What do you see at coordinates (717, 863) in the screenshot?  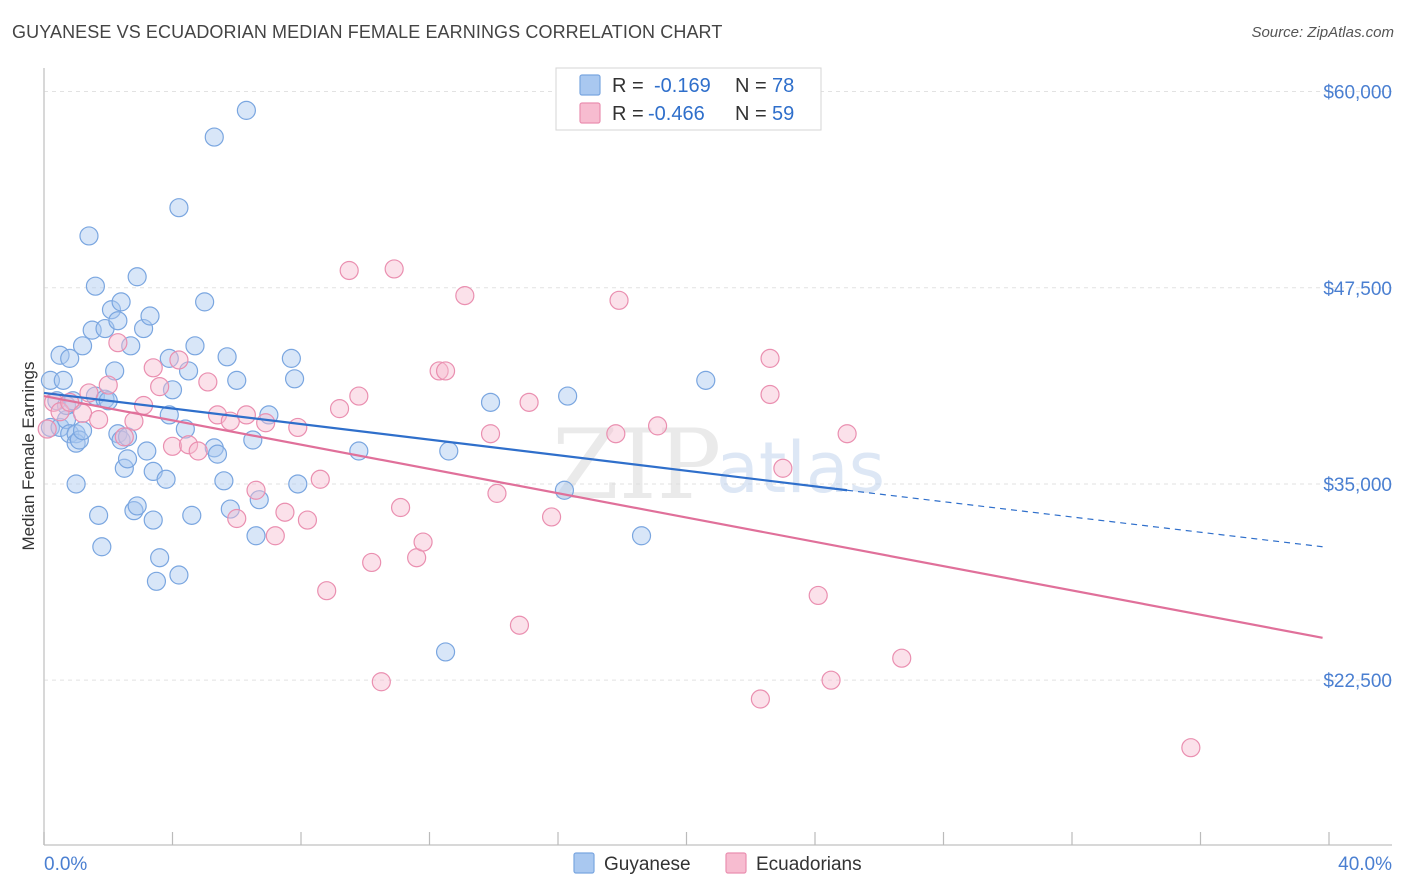 I see `bottom-legend: Guyanese Ecuadorians` at bounding box center [717, 863].